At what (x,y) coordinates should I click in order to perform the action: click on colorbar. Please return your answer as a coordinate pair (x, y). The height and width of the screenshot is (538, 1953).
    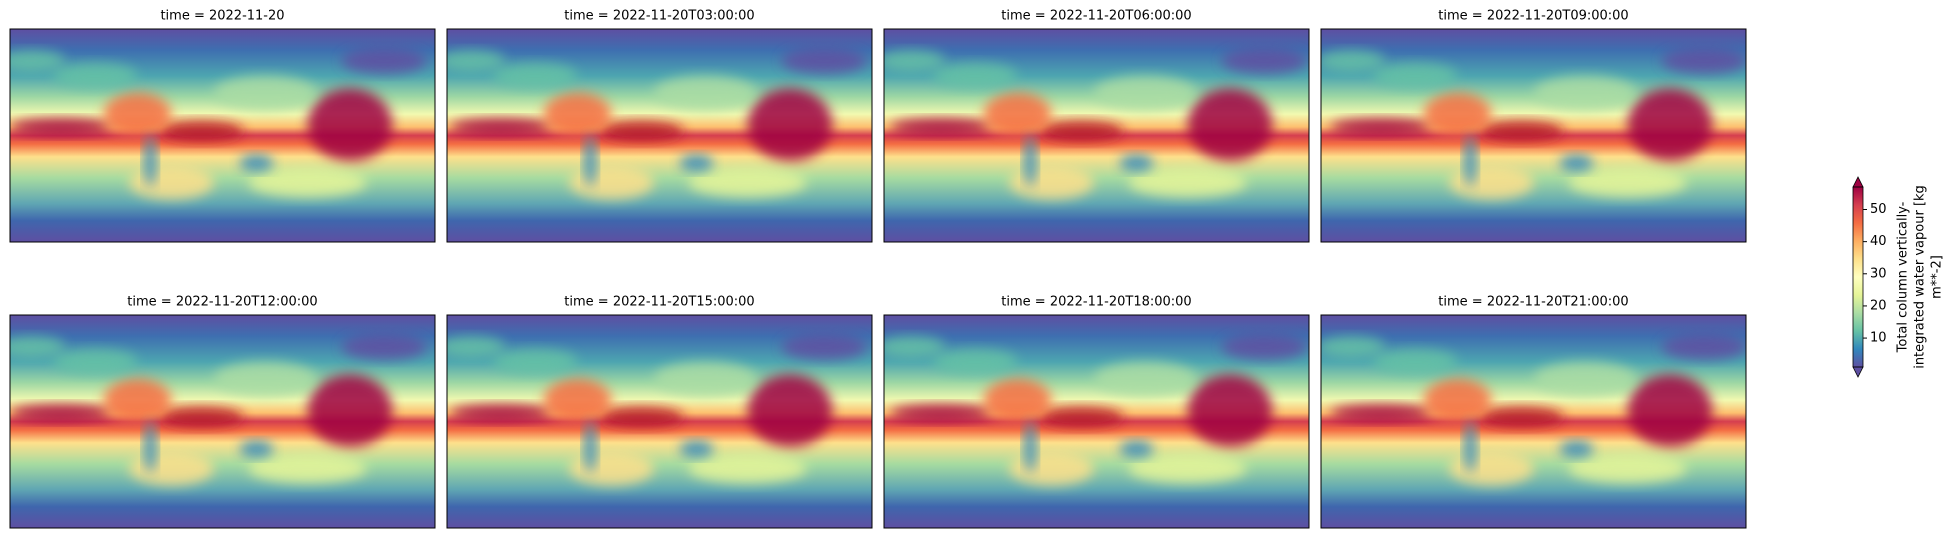
    Looking at the image, I should click on (1858, 277).